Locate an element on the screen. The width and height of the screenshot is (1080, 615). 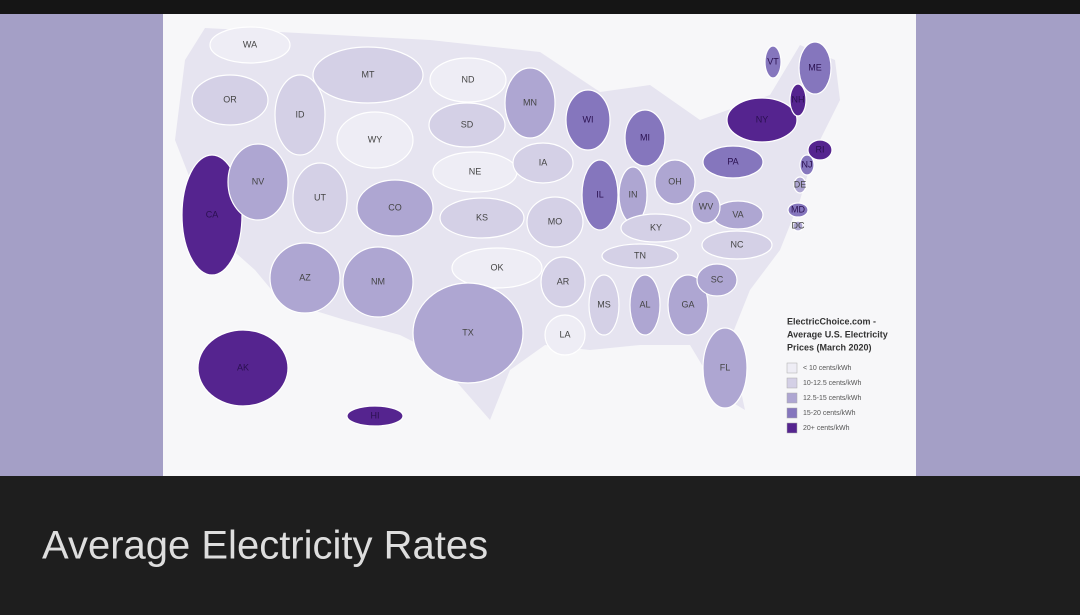
state-label: MN is located at coordinates (530, 102).